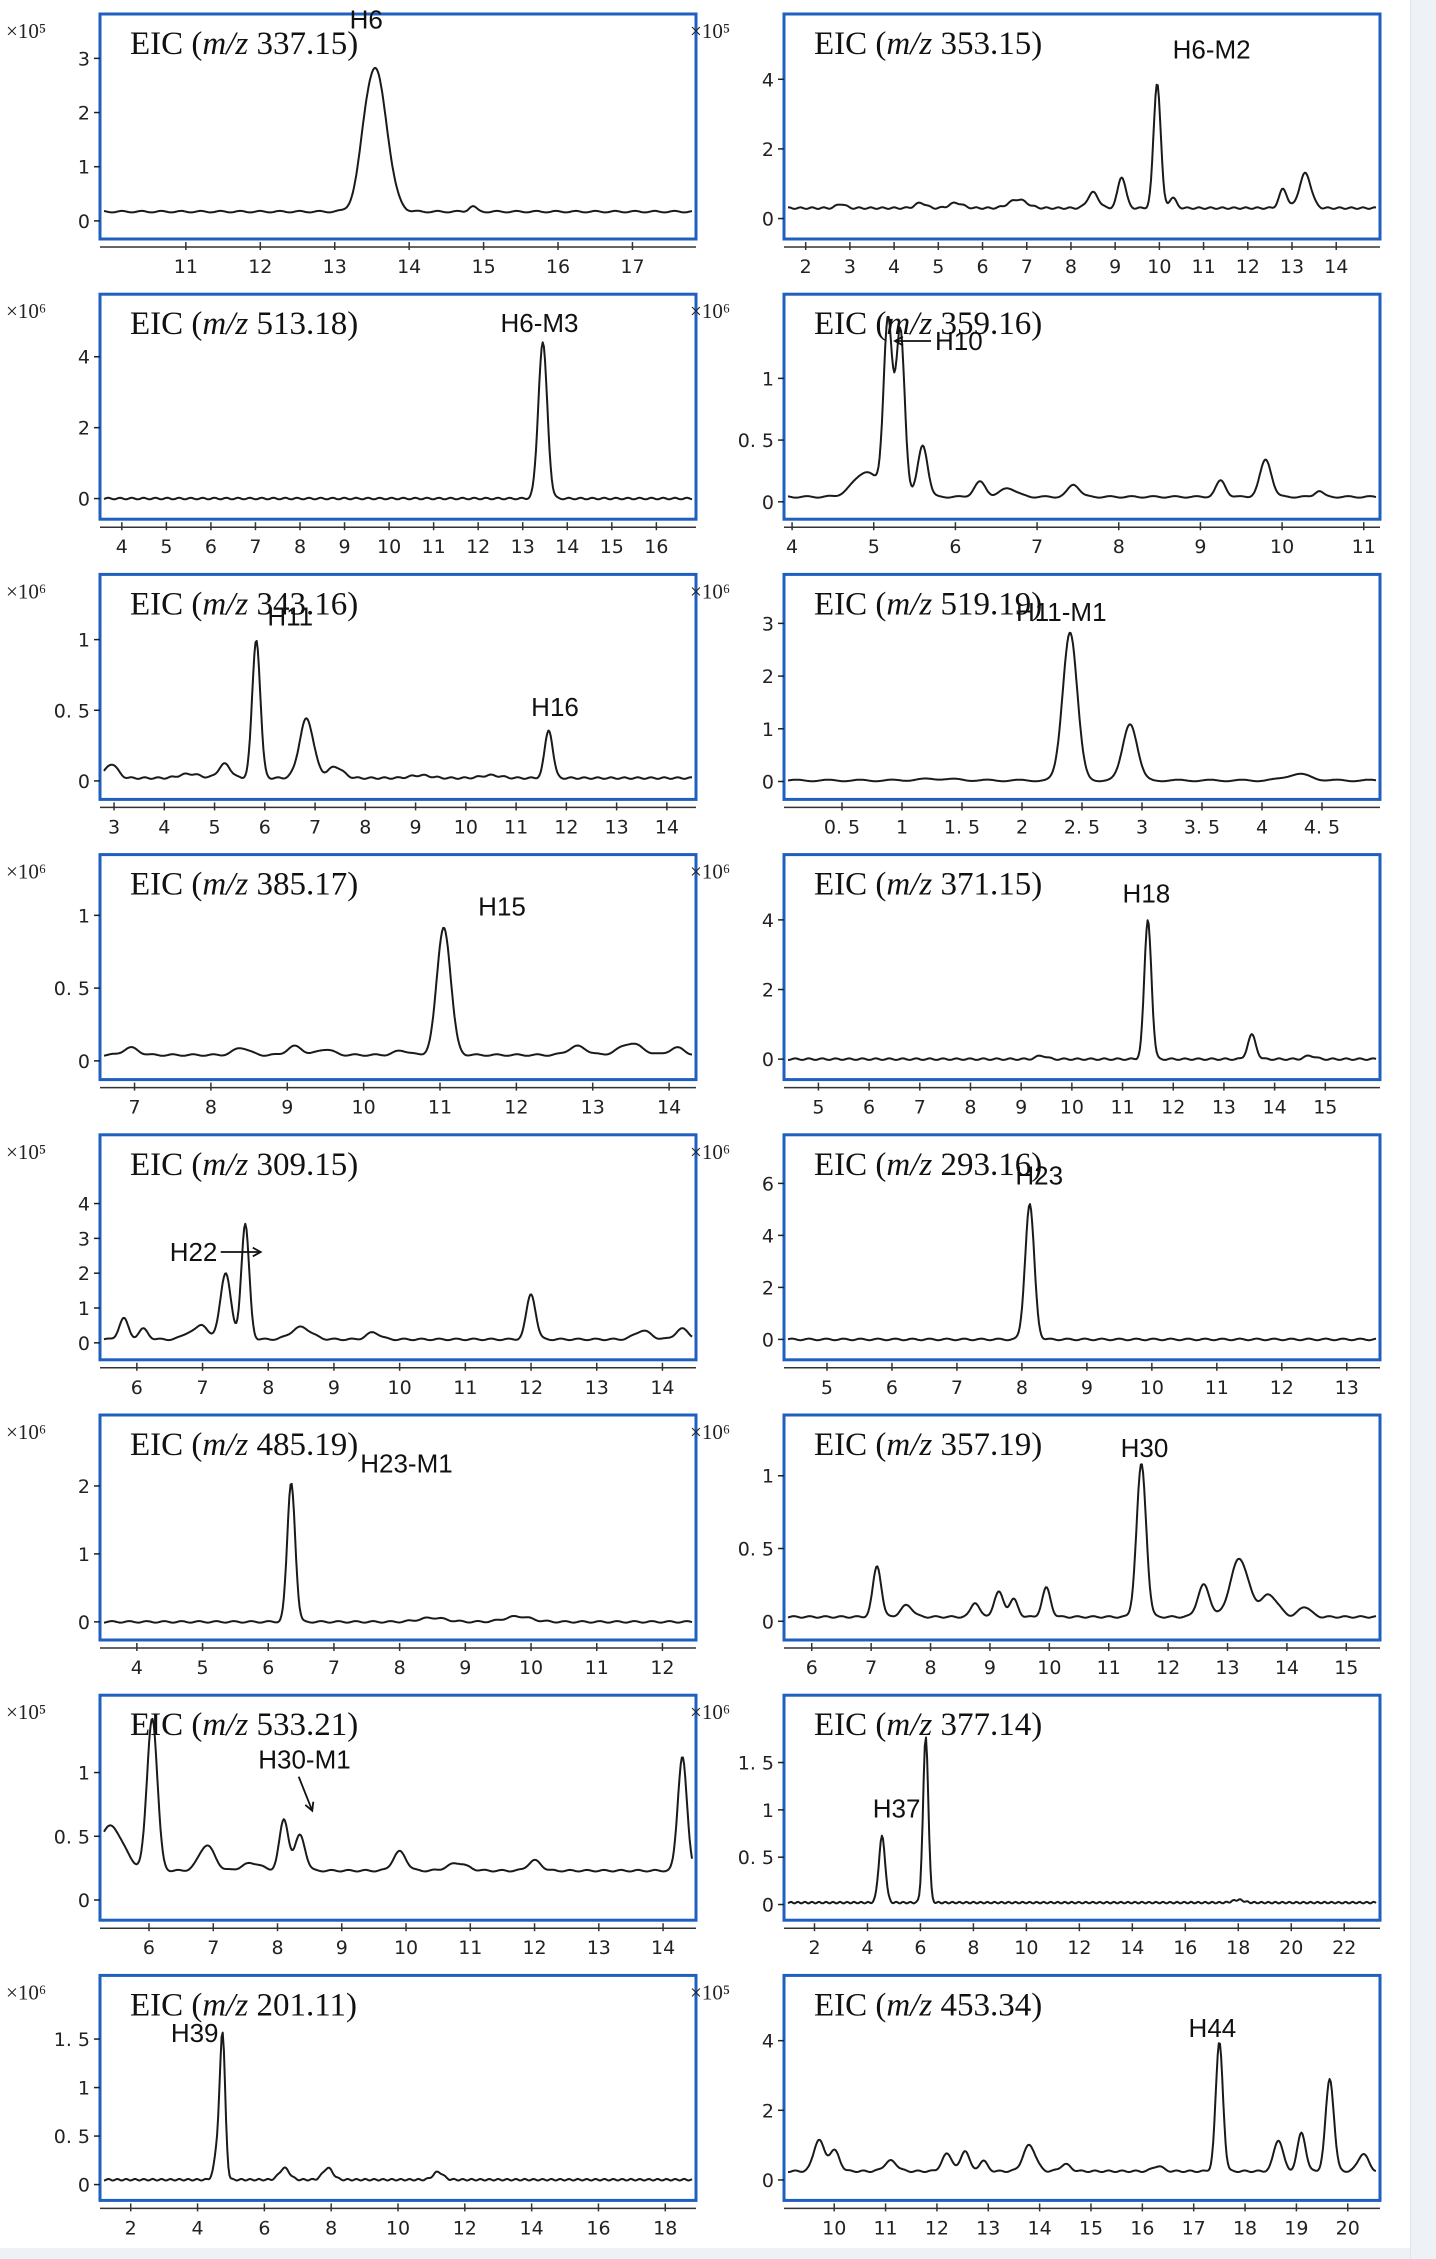  What do you see at coordinates (244, 44) in the screenshot?
I see `chart-title: EIC (m/z 337.15)` at bounding box center [244, 44].